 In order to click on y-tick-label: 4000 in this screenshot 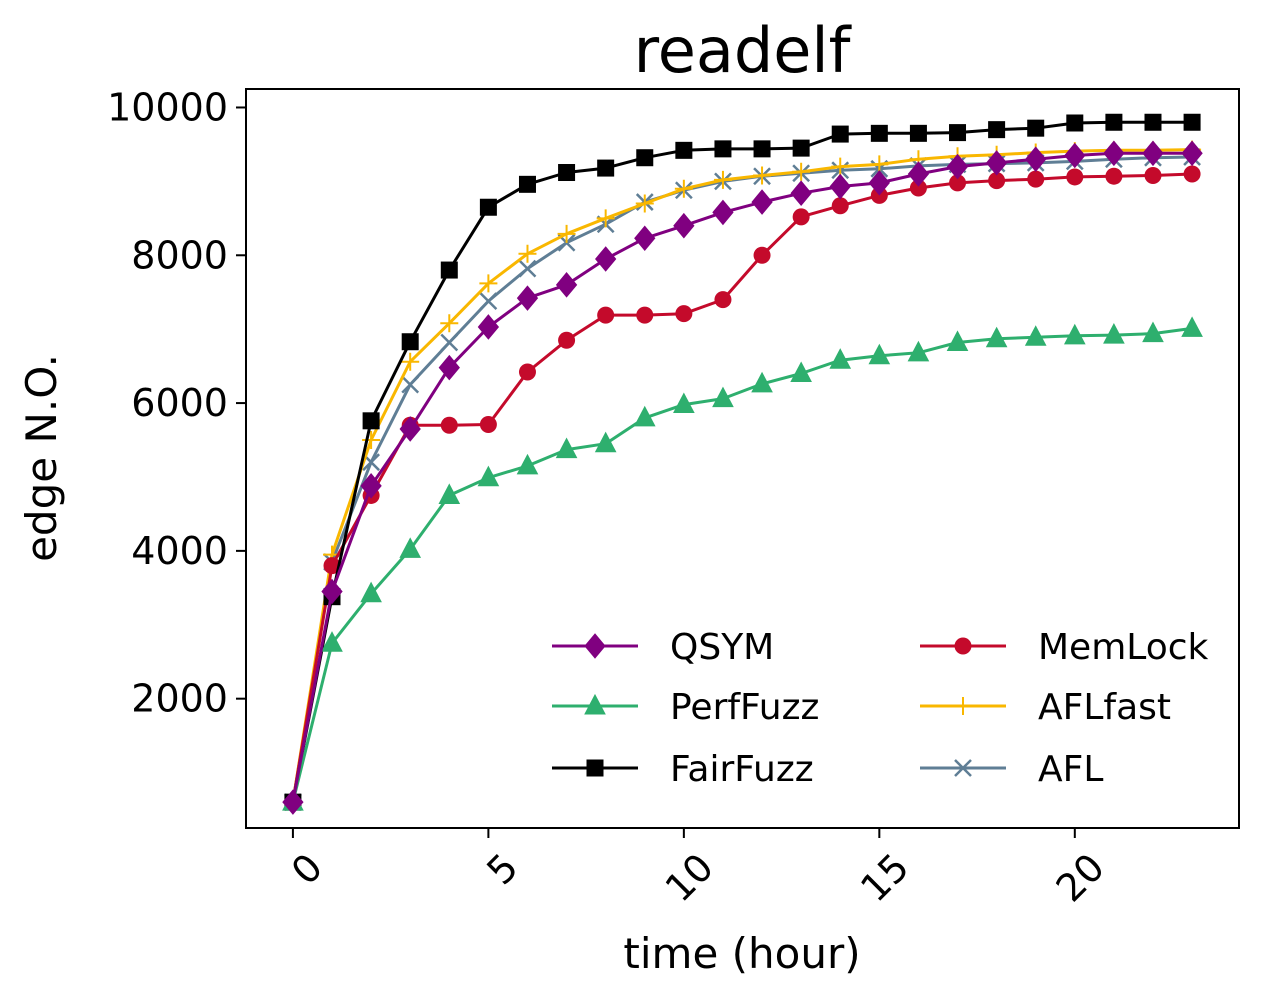, I will do `click(179, 551)`.